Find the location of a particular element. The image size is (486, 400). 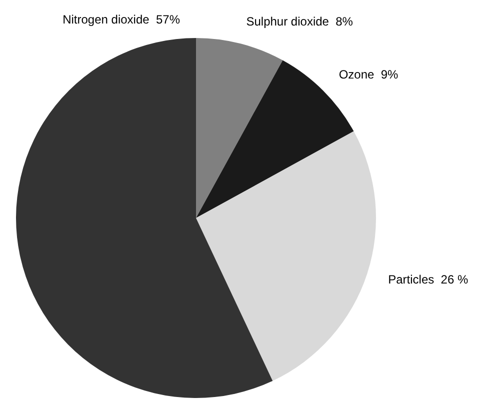

slice-label: Sulphur dioxide 8% is located at coordinates (300, 21).